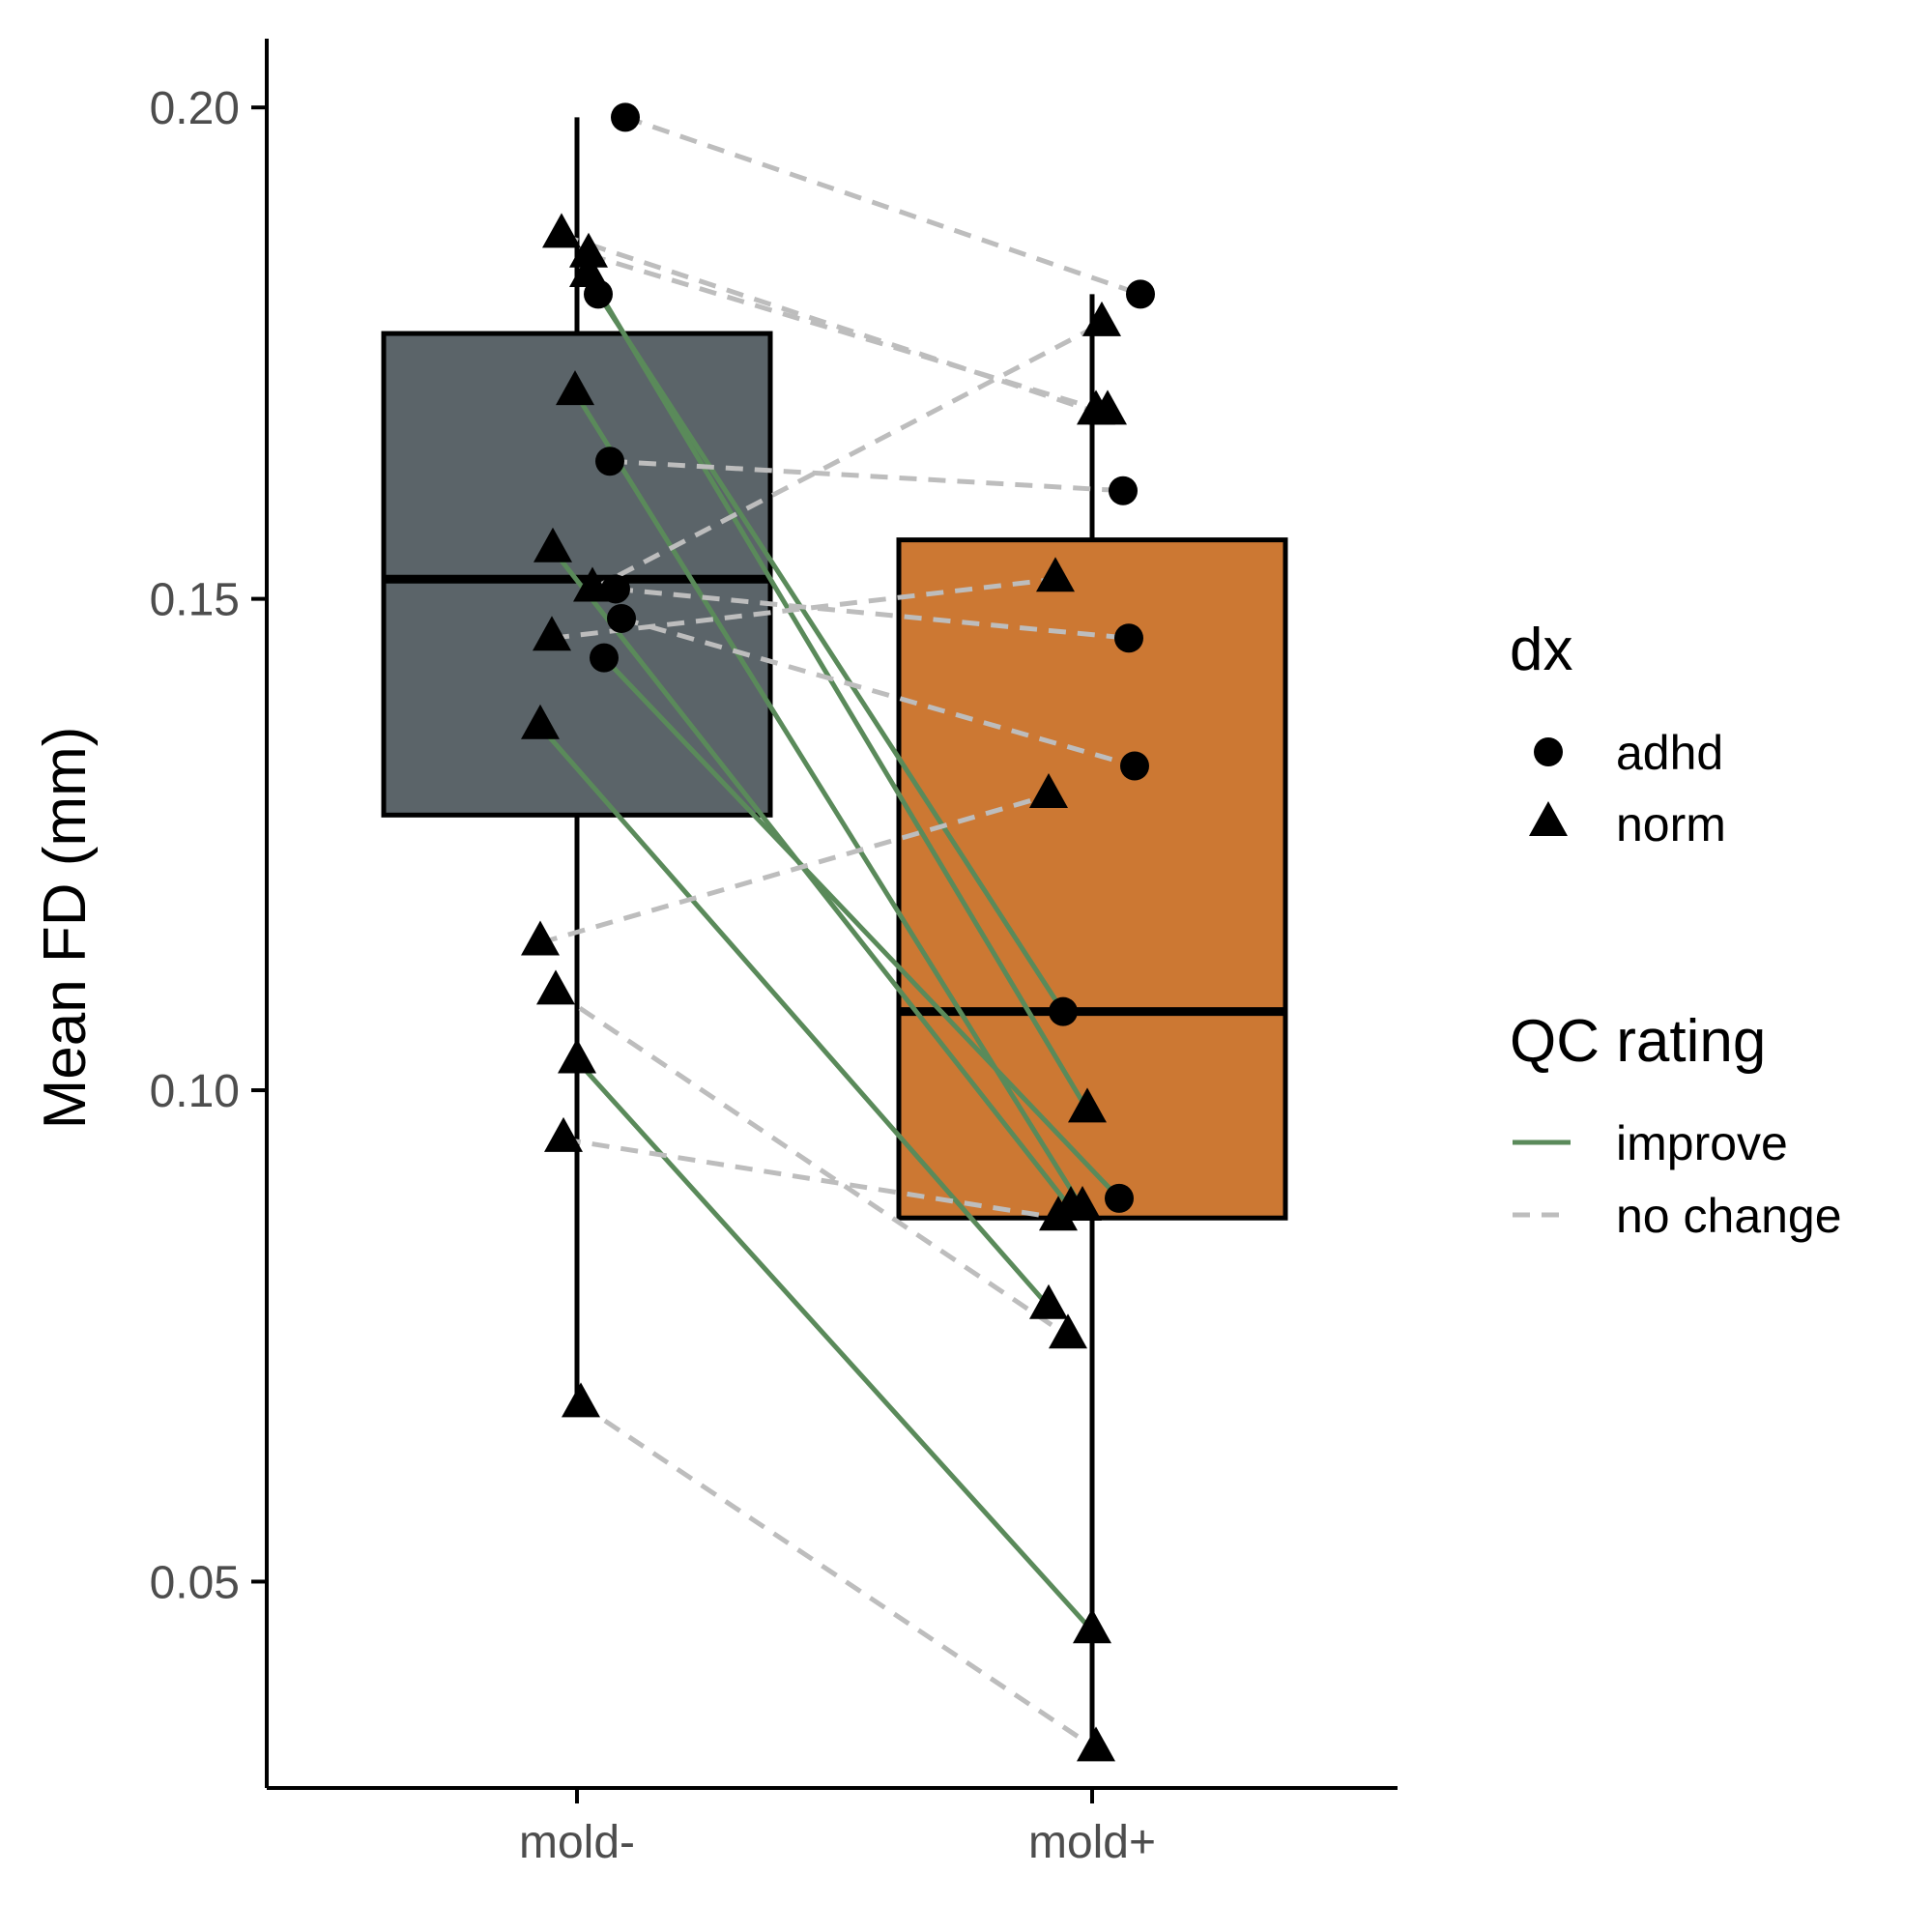 This screenshot has width=1932, height=1932. I want to click on legend-label: improve, so click(1702, 1143).